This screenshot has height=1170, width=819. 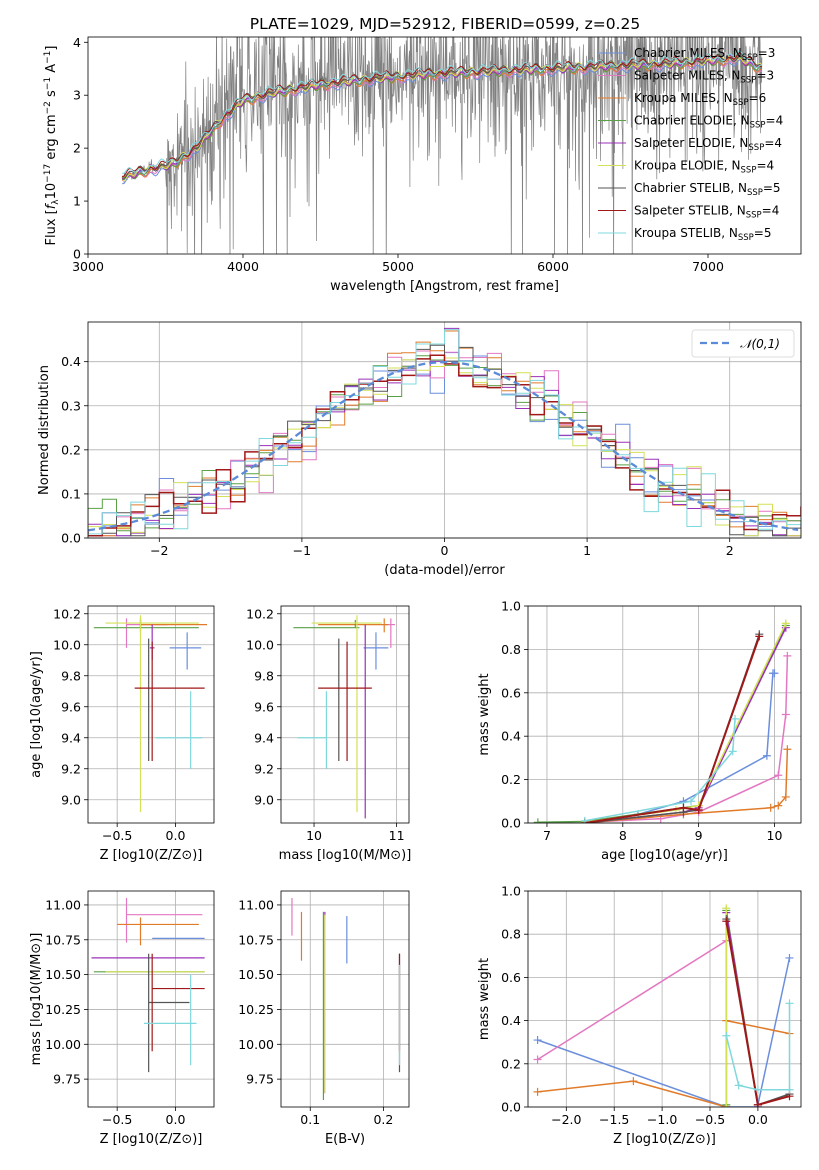 What do you see at coordinates (442, 118) in the screenshot?
I see `spectrum-model-line` at bounding box center [442, 118].